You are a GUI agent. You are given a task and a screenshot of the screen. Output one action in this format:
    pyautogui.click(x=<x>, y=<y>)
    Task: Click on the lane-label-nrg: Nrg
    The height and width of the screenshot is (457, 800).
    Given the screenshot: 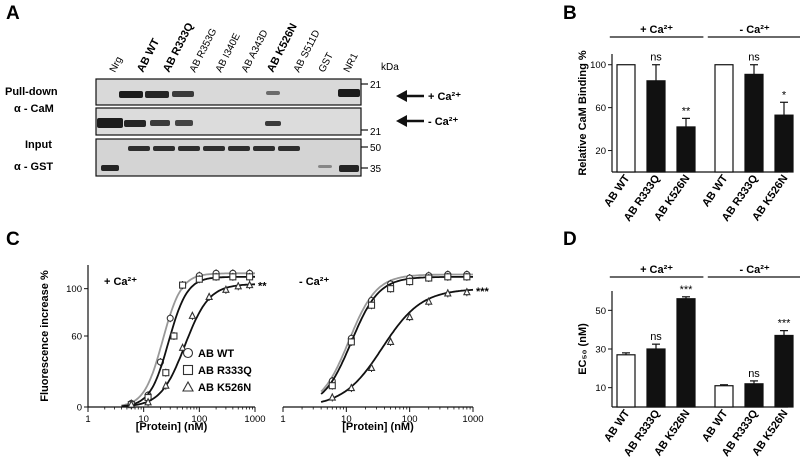 What is the action you would take?
    pyautogui.click(x=116, y=64)
    